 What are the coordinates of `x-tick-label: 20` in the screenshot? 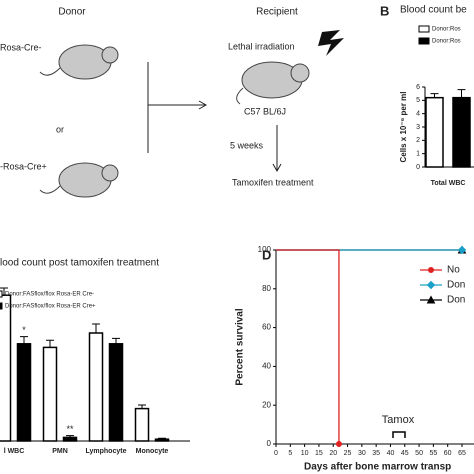 It's located at (333, 453).